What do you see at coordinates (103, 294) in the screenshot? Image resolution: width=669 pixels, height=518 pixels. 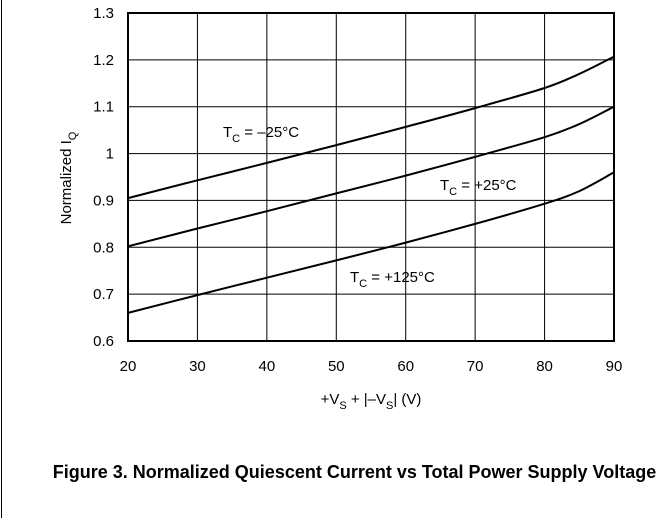 I see `y-tick-label: 0.7` at bounding box center [103, 294].